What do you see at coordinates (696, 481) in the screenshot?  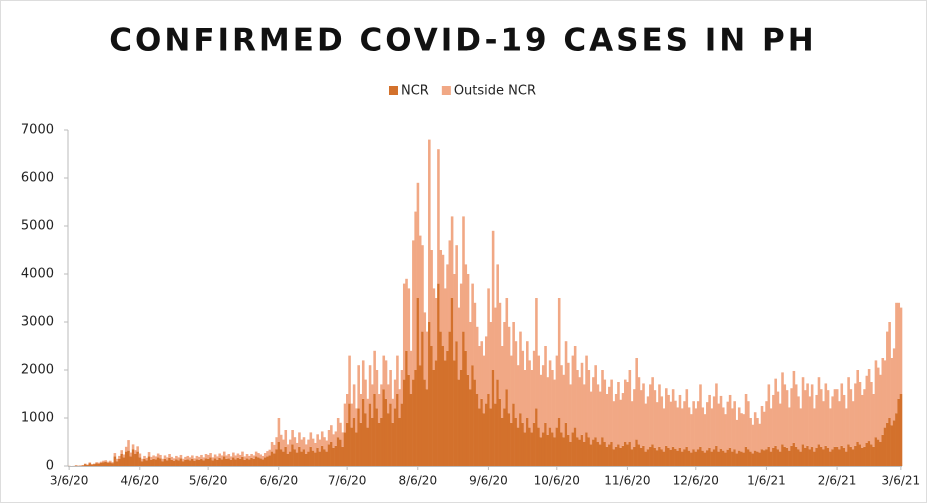 I see `x-tick-label: 12/6/20` at bounding box center [696, 481].